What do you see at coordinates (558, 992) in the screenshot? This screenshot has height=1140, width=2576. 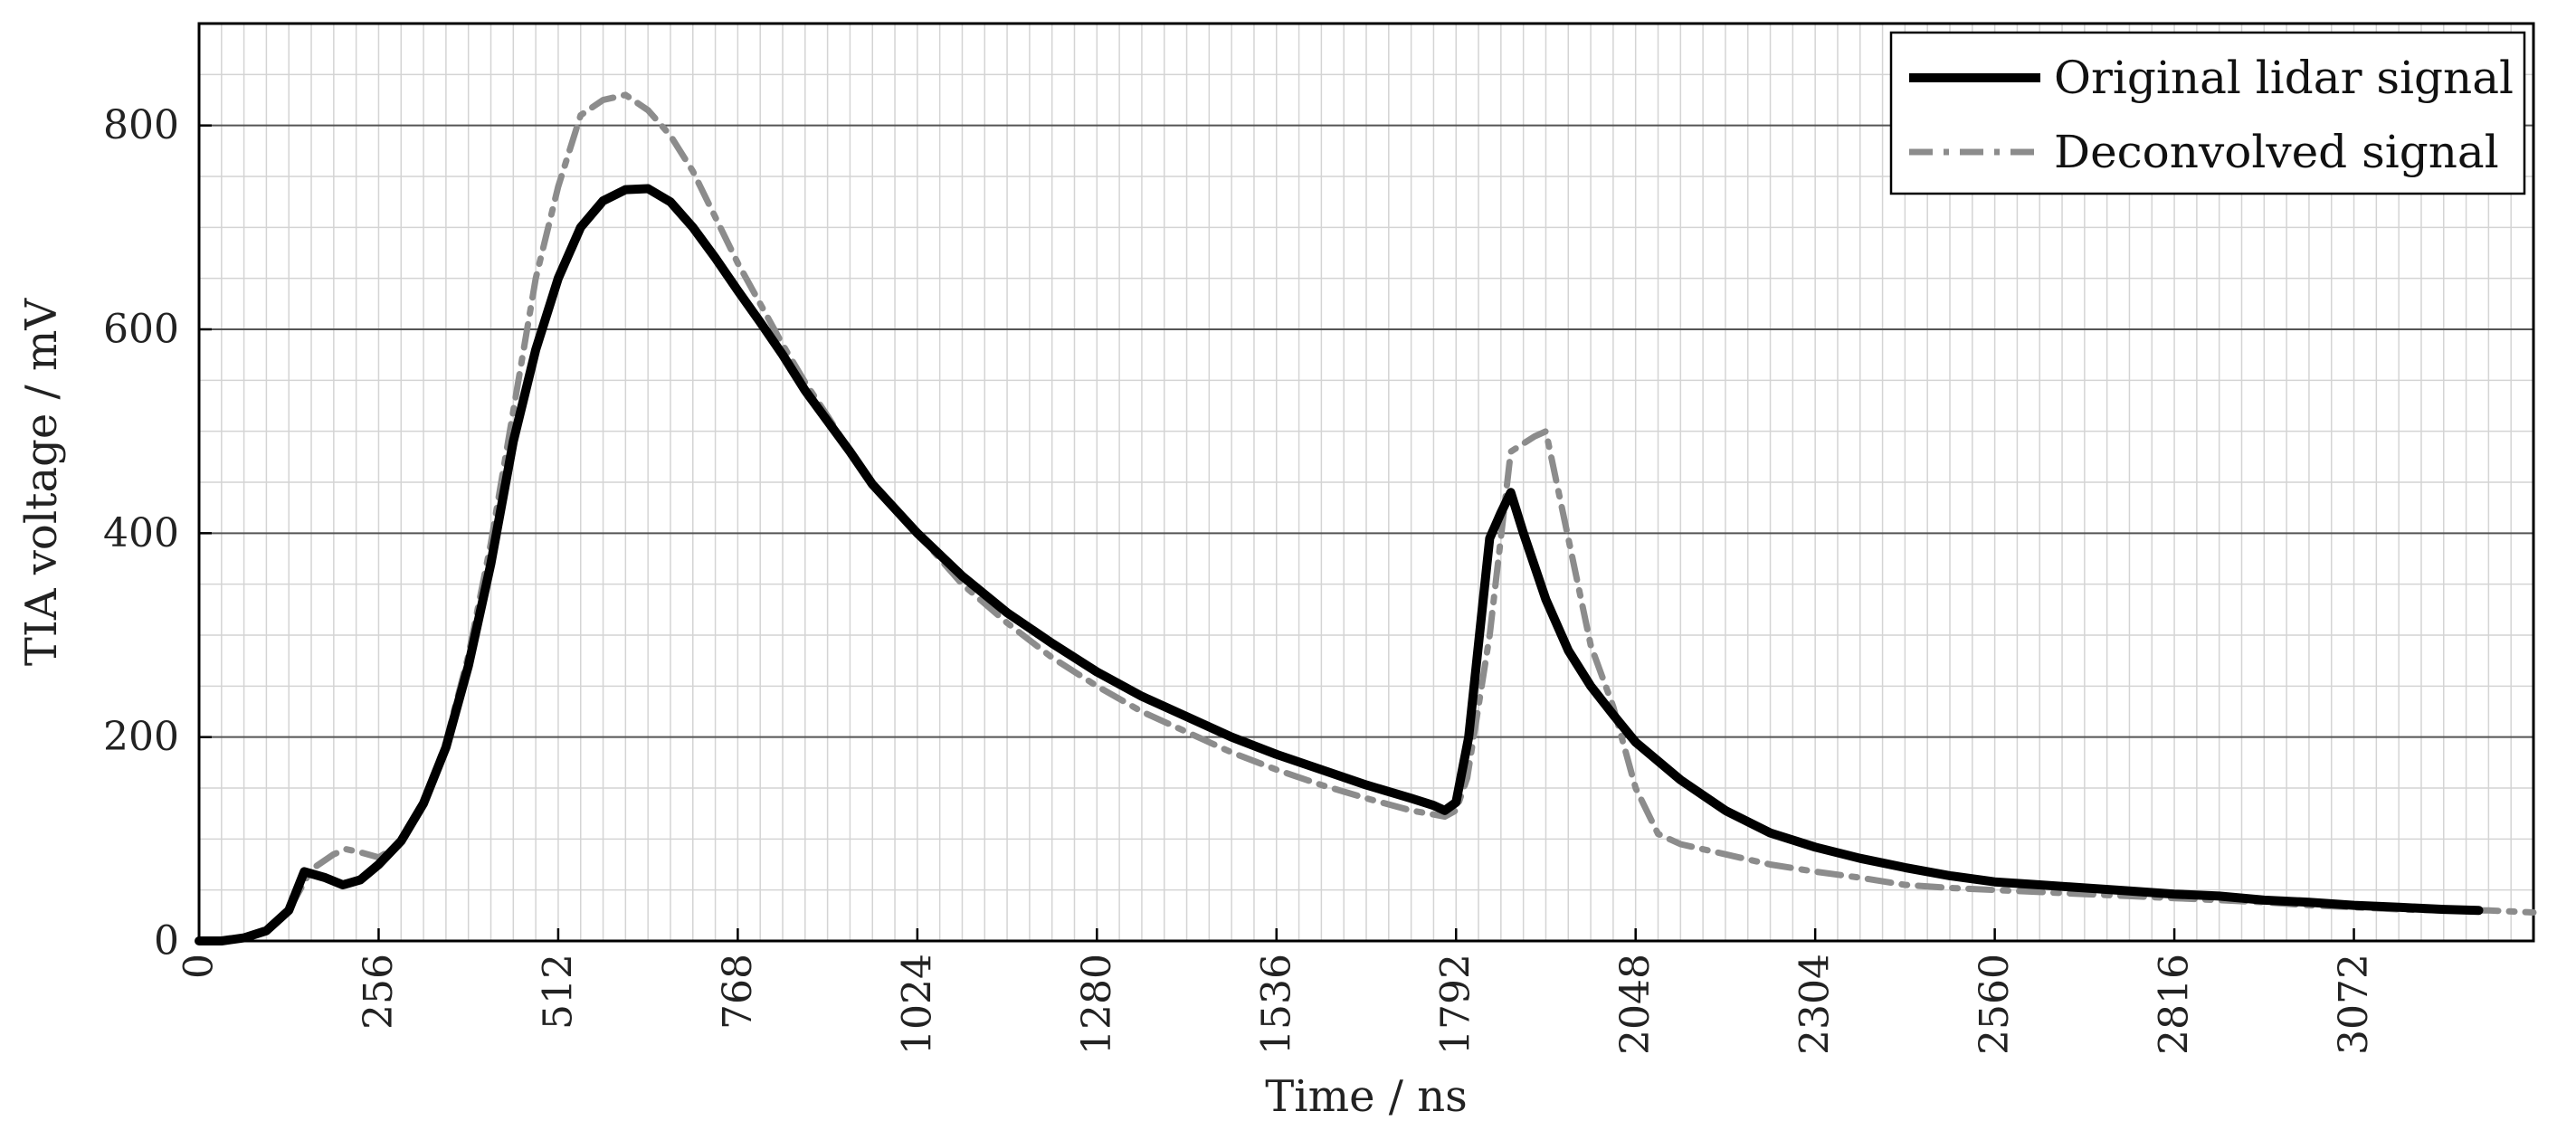 I see `x-tick-label: 512` at bounding box center [558, 992].